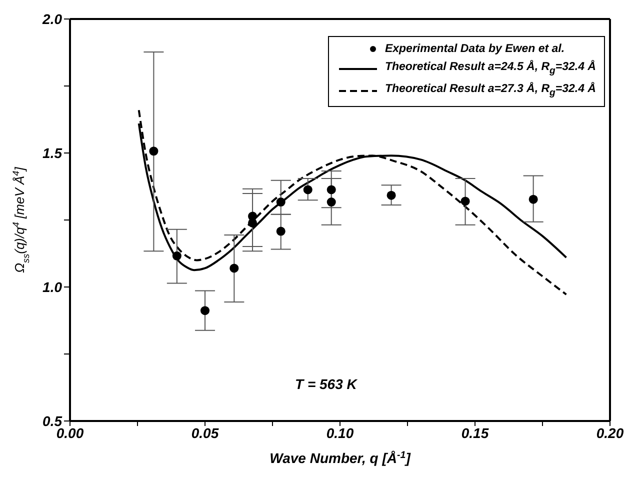 Image resolution: width=639 pixels, height=483 pixels. I want to click on y-tick-label: 1.0, so click(52, 286).